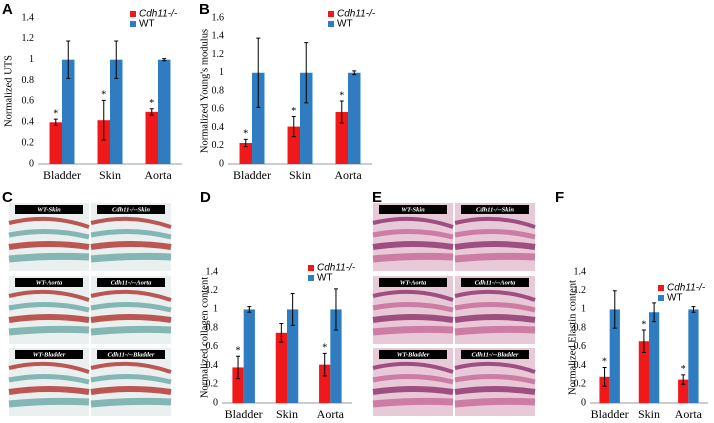  Describe the element at coordinates (132, 282) in the screenshot. I see `image-label: Cdh11-/--Aorta` at that location.